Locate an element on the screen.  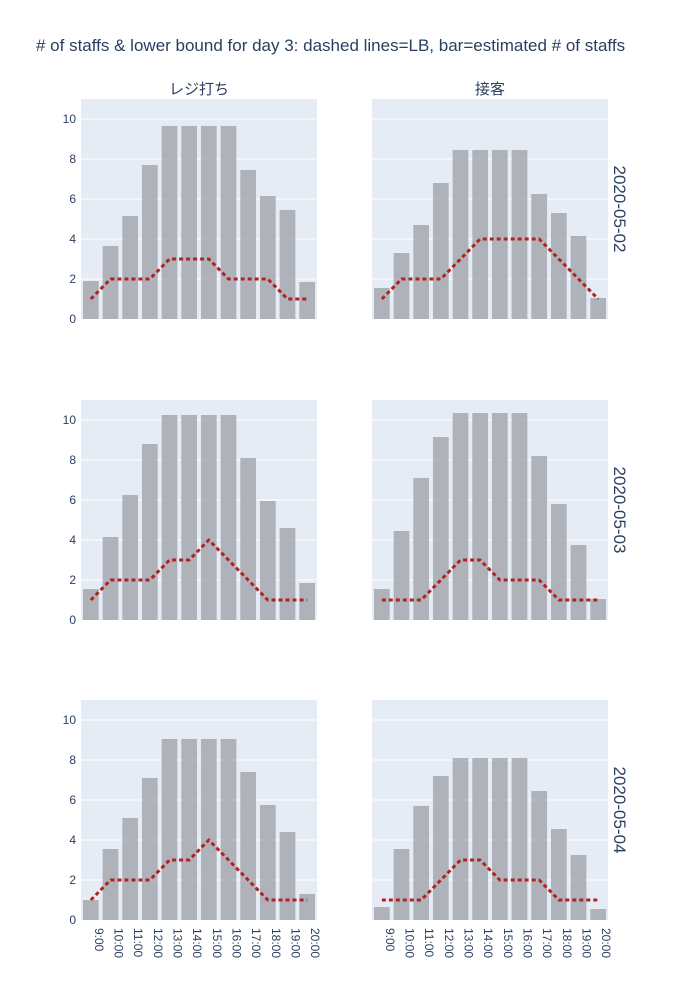
x-tick-label: 17:00 is located at coordinates (547, 943).